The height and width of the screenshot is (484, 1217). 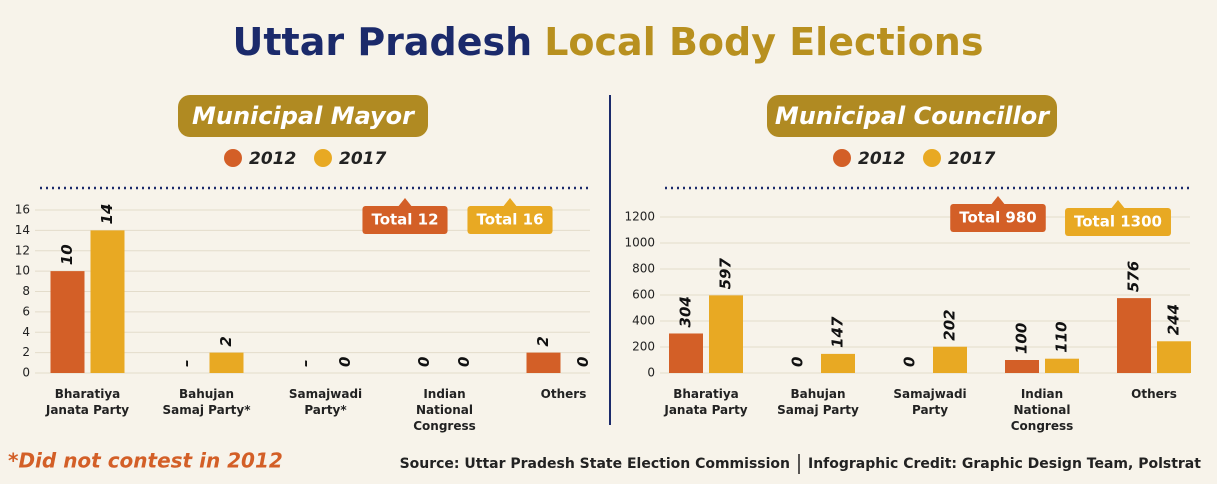 I want to click on y-tick-label: 400, so click(x=643, y=321).